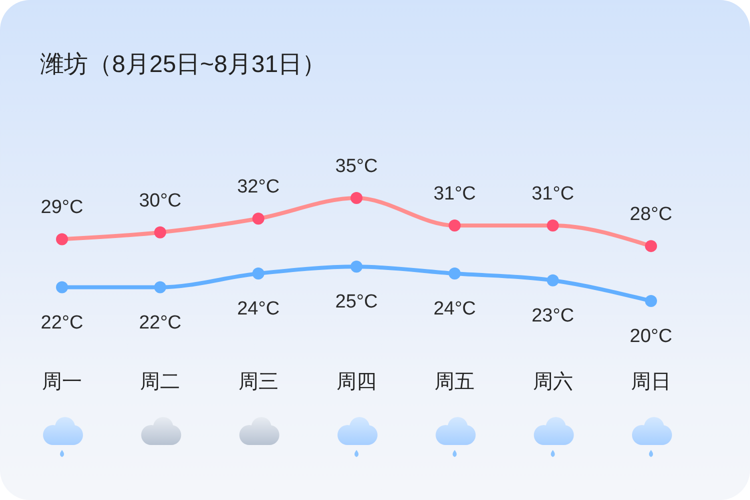 This screenshot has height=500, width=750. Describe the element at coordinates (552, 382) in the screenshot. I see `x-tick-label: 周六` at that location.